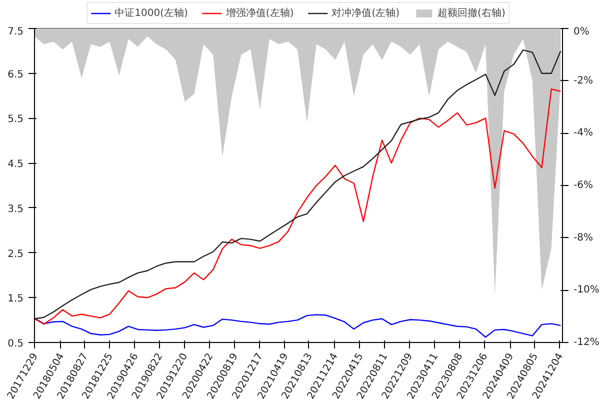 The height and width of the screenshot is (408, 611). What do you see at coordinates (472, 13) in the screenshot?
I see `legend-label: 超额回撤(右轴)` at bounding box center [472, 13].